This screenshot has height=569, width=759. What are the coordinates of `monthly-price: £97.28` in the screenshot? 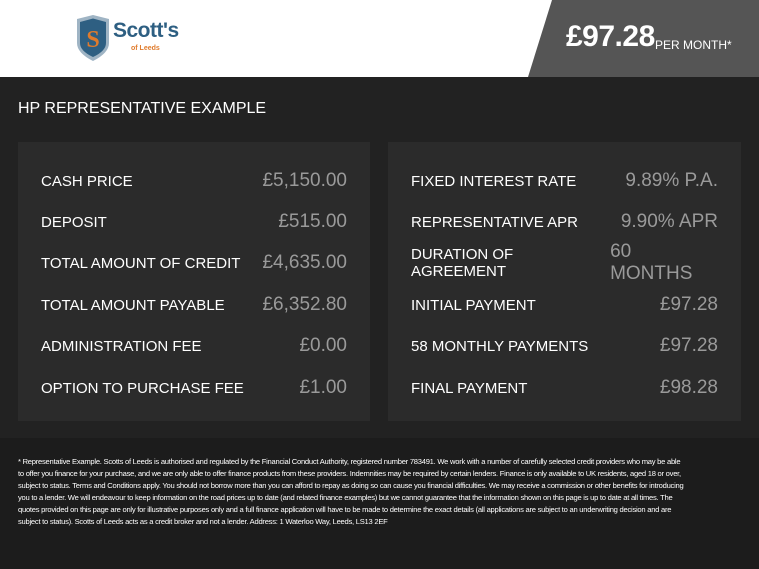 It's located at (610, 36).